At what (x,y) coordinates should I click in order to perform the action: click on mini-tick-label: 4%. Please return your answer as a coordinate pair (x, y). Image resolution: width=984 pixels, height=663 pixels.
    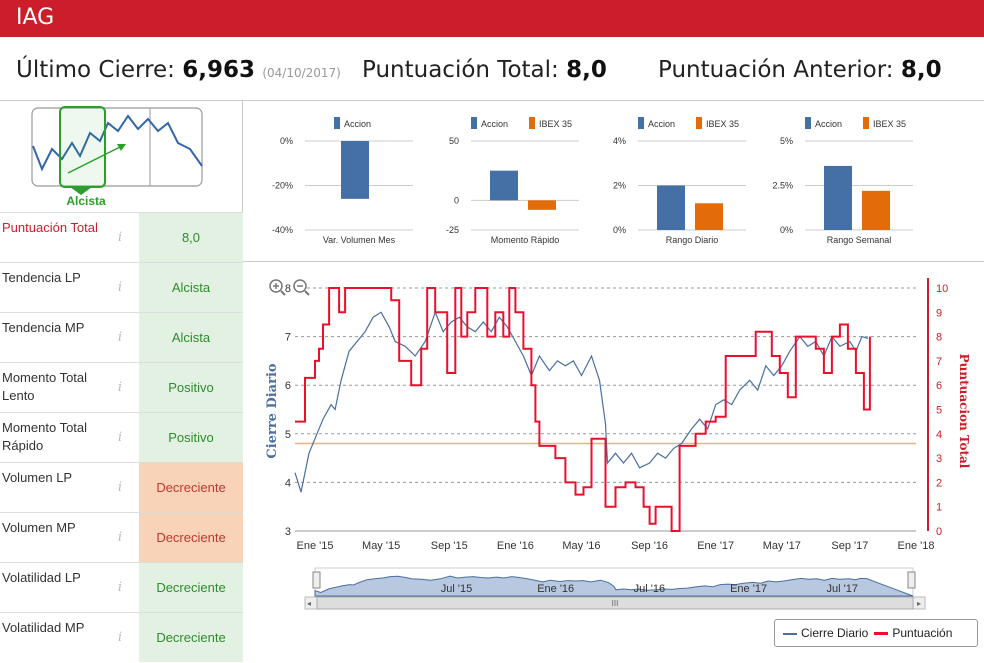
    Looking at the image, I should click on (619, 141).